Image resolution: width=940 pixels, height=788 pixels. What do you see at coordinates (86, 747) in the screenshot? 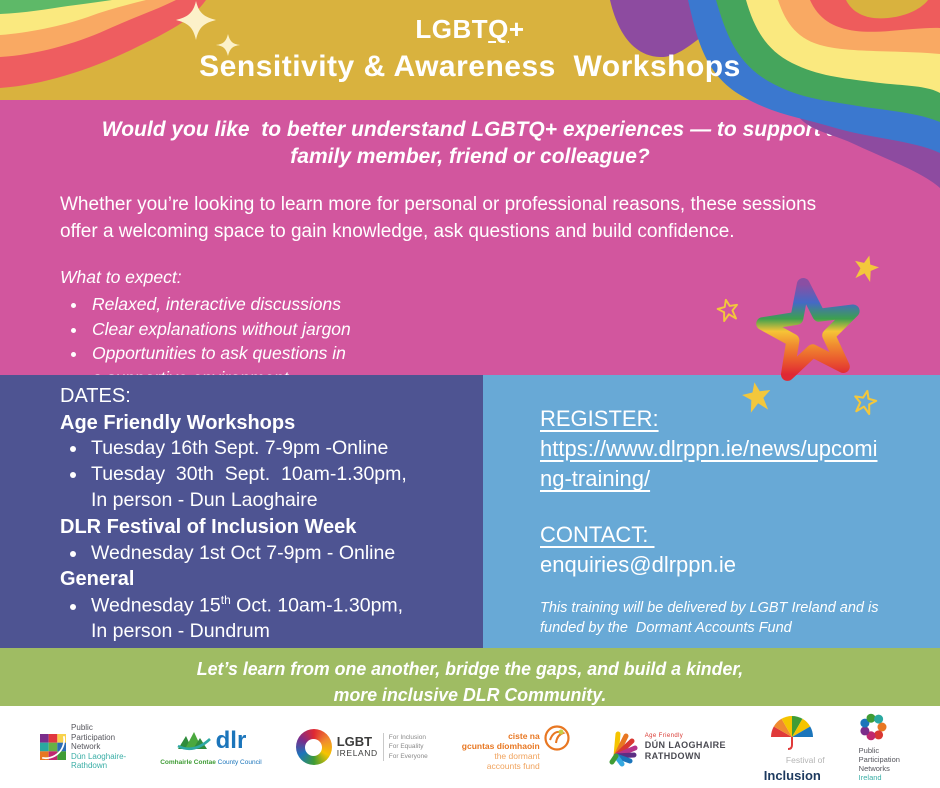
I see `logo-text: Network` at bounding box center [86, 747].